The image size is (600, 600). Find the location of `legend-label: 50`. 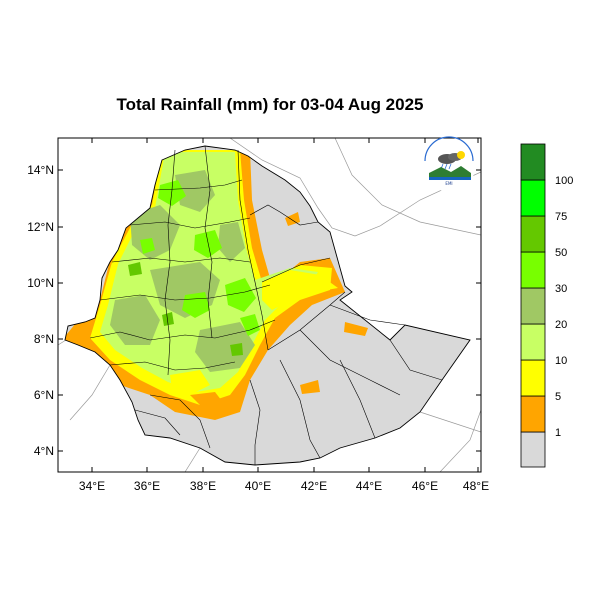

legend-label: 50 is located at coordinates (561, 253).